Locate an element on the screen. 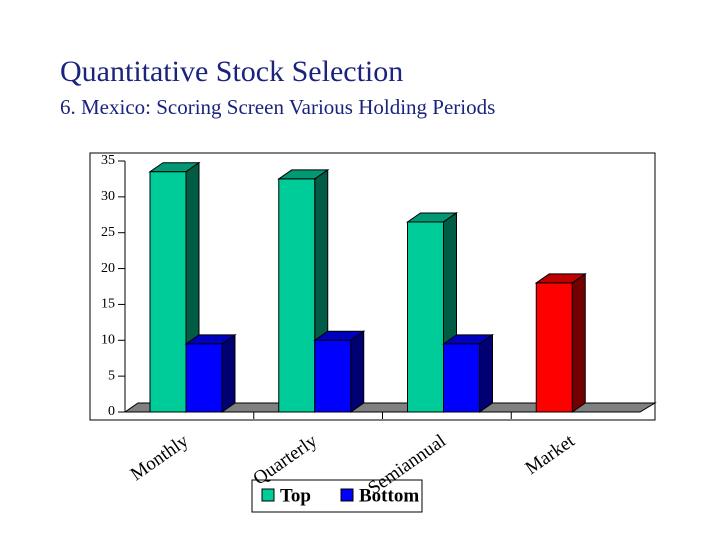  y-tick-label: 30 is located at coordinates (108, 196).